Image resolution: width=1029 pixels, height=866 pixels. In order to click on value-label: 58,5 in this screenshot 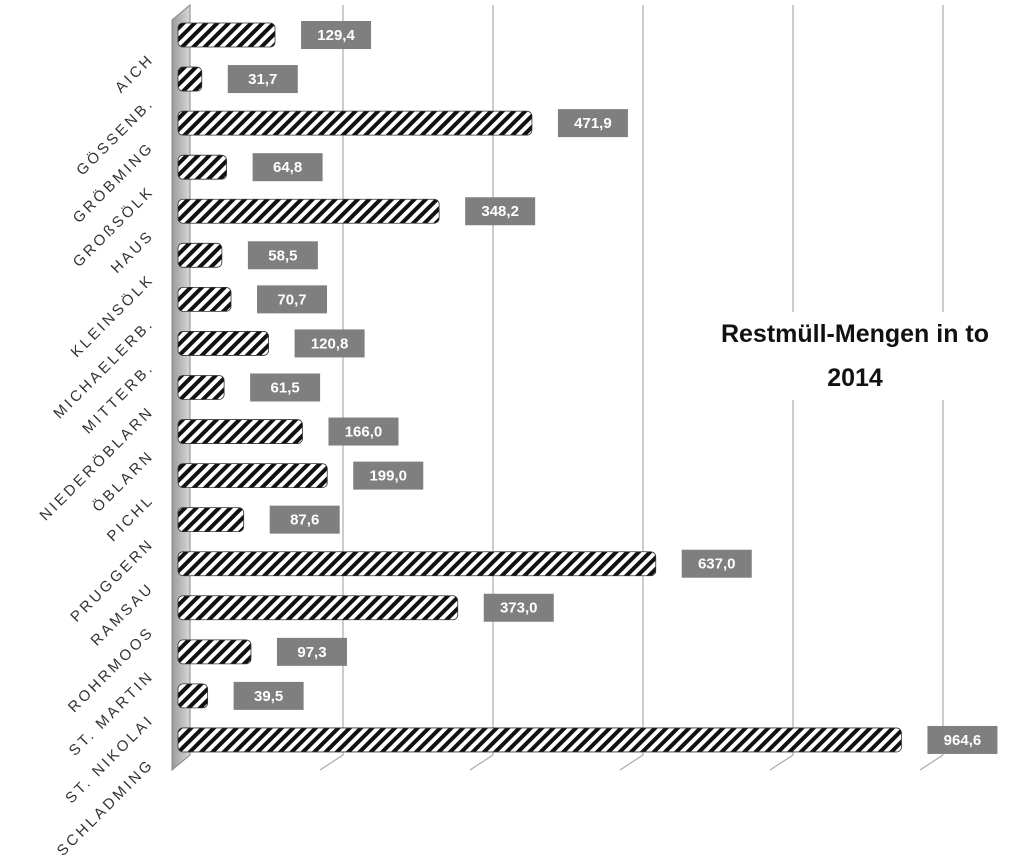, I will do `click(282, 255)`.